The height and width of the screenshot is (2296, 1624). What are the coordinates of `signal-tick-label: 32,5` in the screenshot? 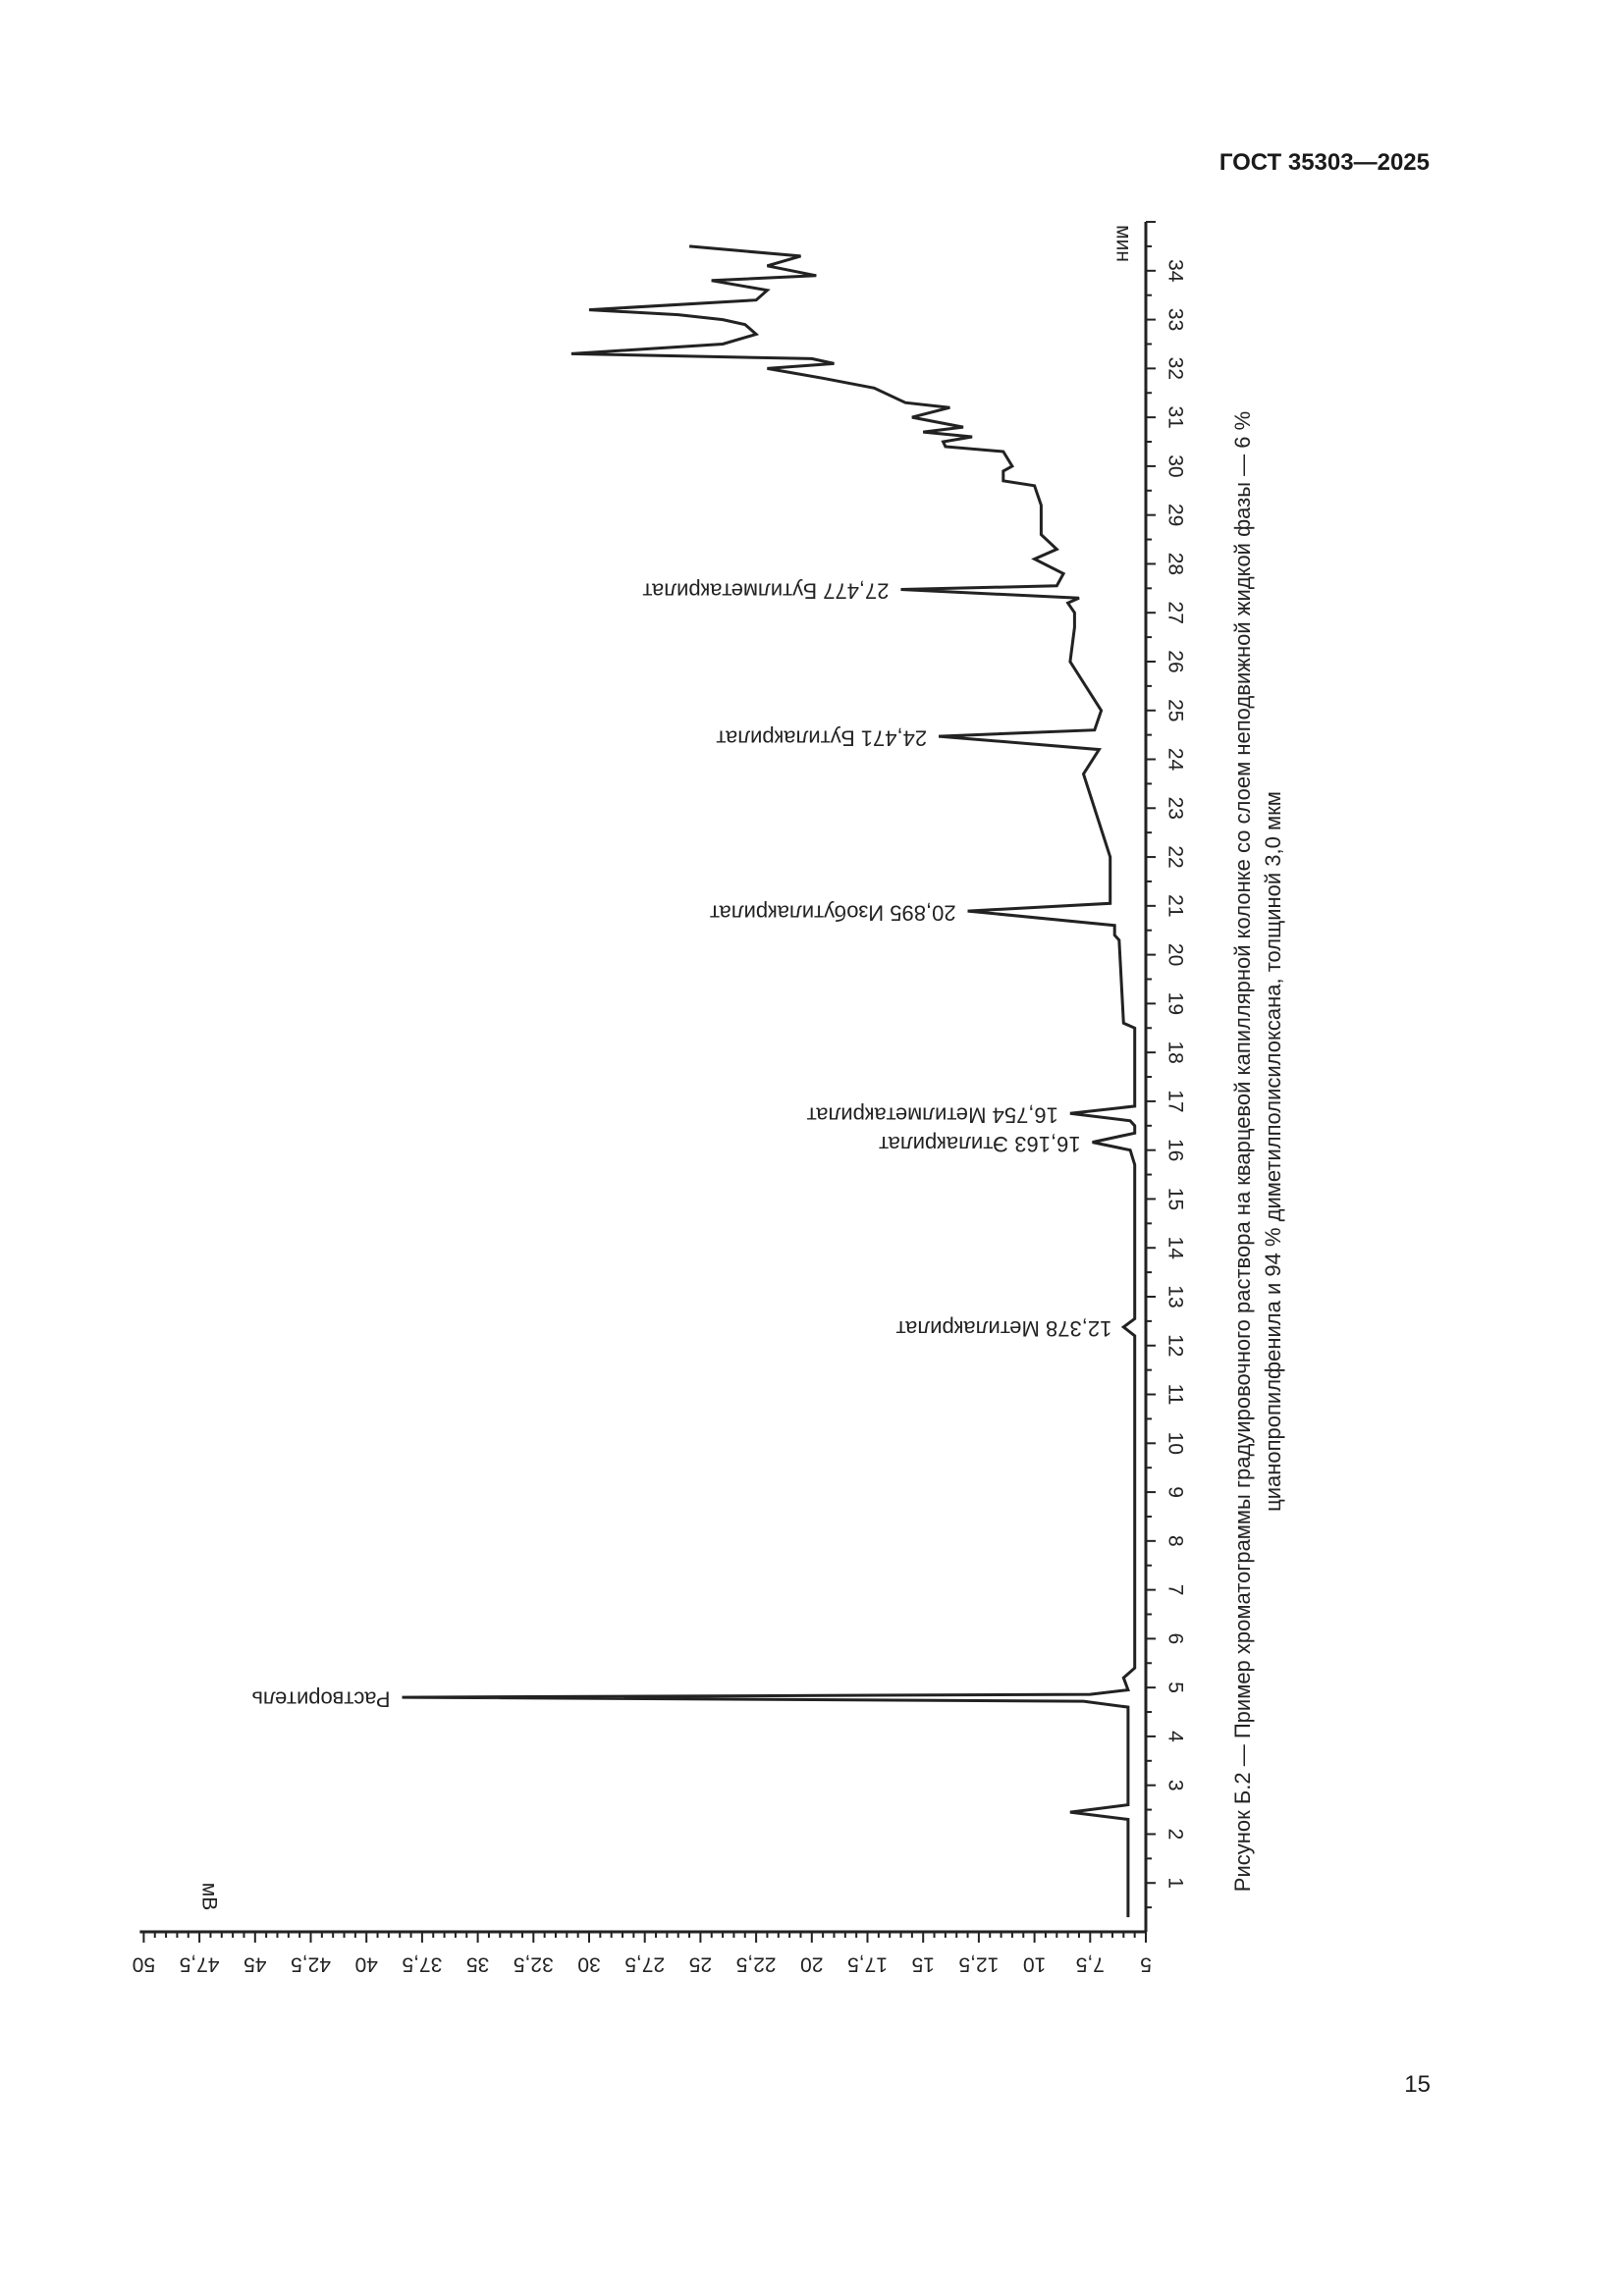 It's located at (534, 1963).